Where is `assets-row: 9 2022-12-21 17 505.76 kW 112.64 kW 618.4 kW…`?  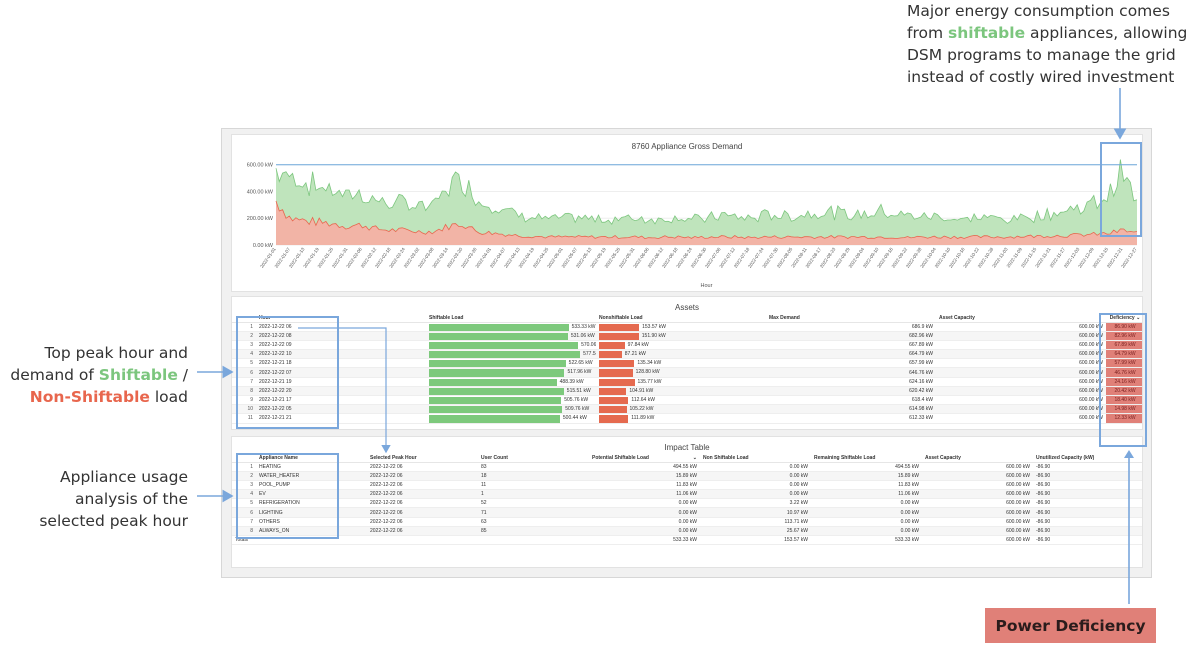 assets-row: 9 2022-12-21 17 505.76 kW 112.64 kW 618.4 kW… is located at coordinates (687, 400).